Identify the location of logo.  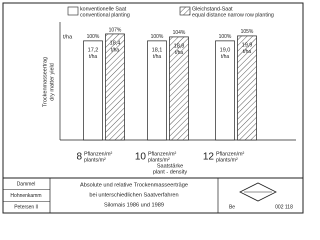
(258, 192).